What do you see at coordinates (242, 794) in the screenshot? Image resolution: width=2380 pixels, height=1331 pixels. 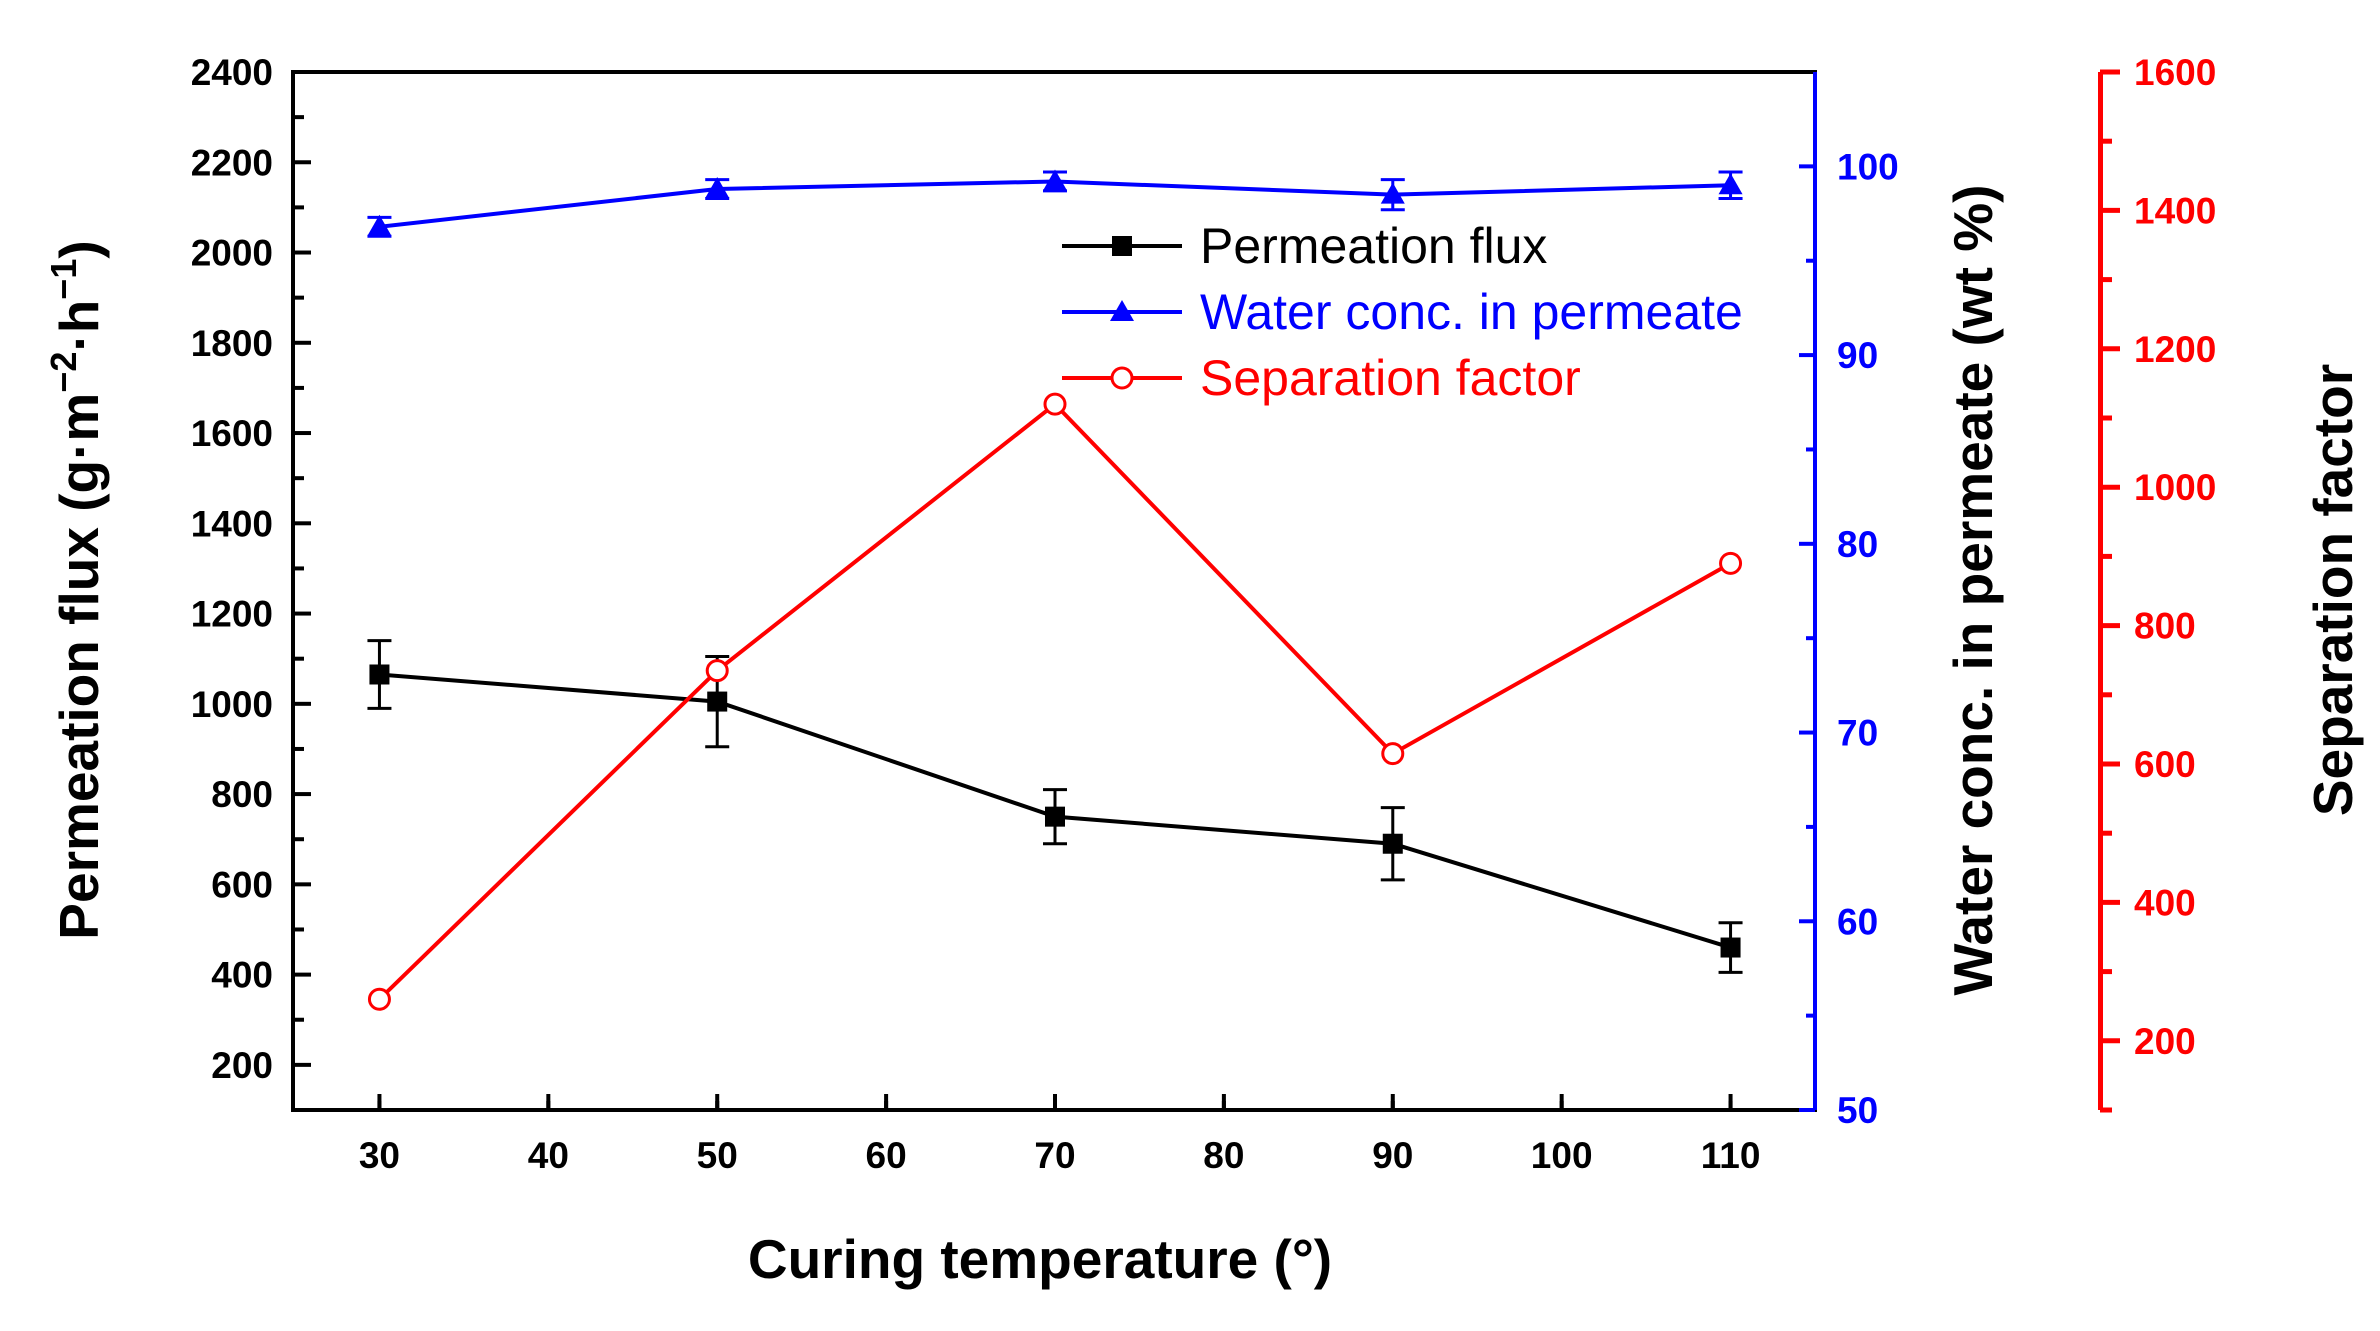 I see `left-tick-label: 800` at bounding box center [242, 794].